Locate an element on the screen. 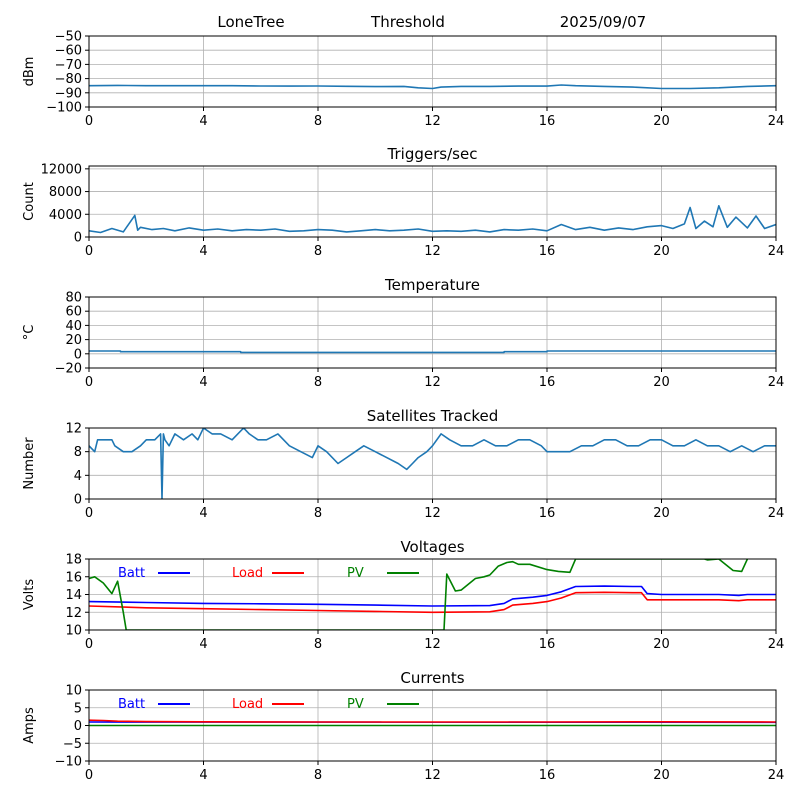  header: LoneTree Threshold 2025/09/07 is located at coordinates (431, 22).